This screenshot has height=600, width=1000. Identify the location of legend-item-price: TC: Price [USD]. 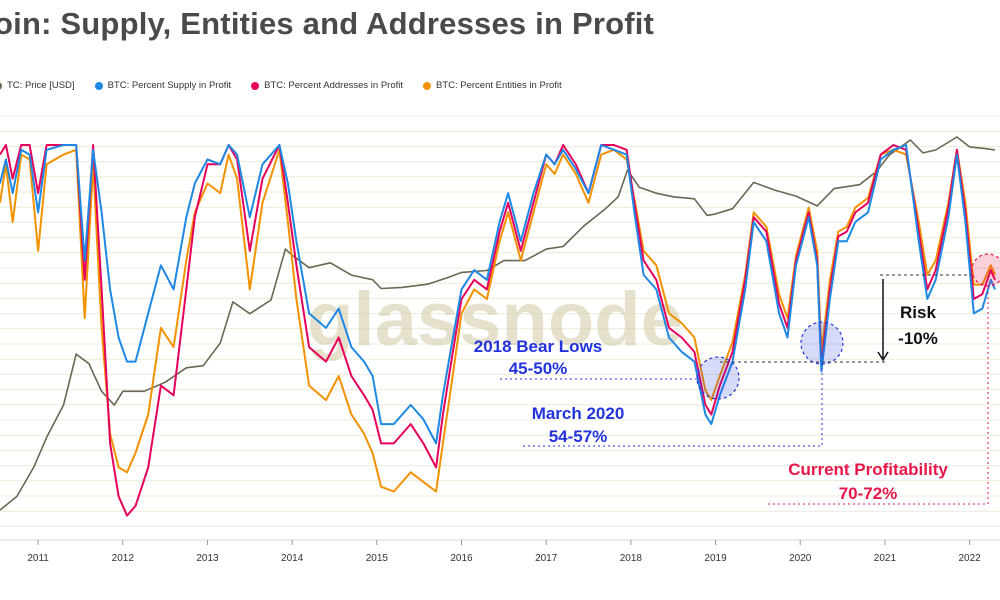
(37, 85).